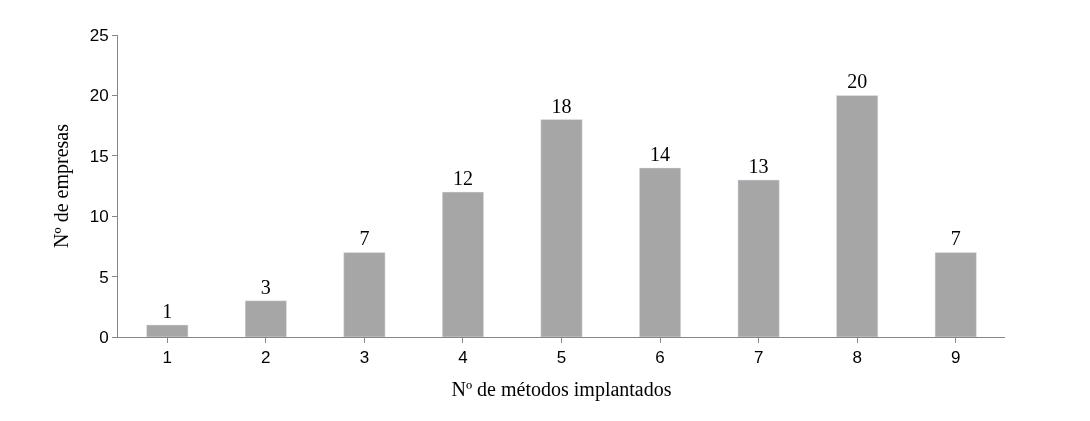 Image resolution: width=1090 pixels, height=421 pixels. What do you see at coordinates (62, 185) in the screenshot?
I see `y-axis-title: Nº de empresas` at bounding box center [62, 185].